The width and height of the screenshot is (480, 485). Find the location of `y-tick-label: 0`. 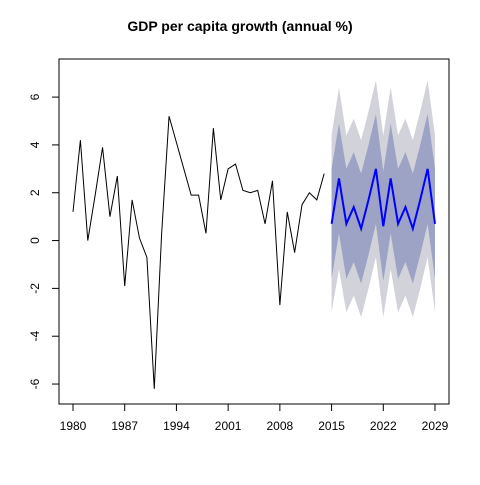

y-tick-label: 0 is located at coordinates (35, 240).